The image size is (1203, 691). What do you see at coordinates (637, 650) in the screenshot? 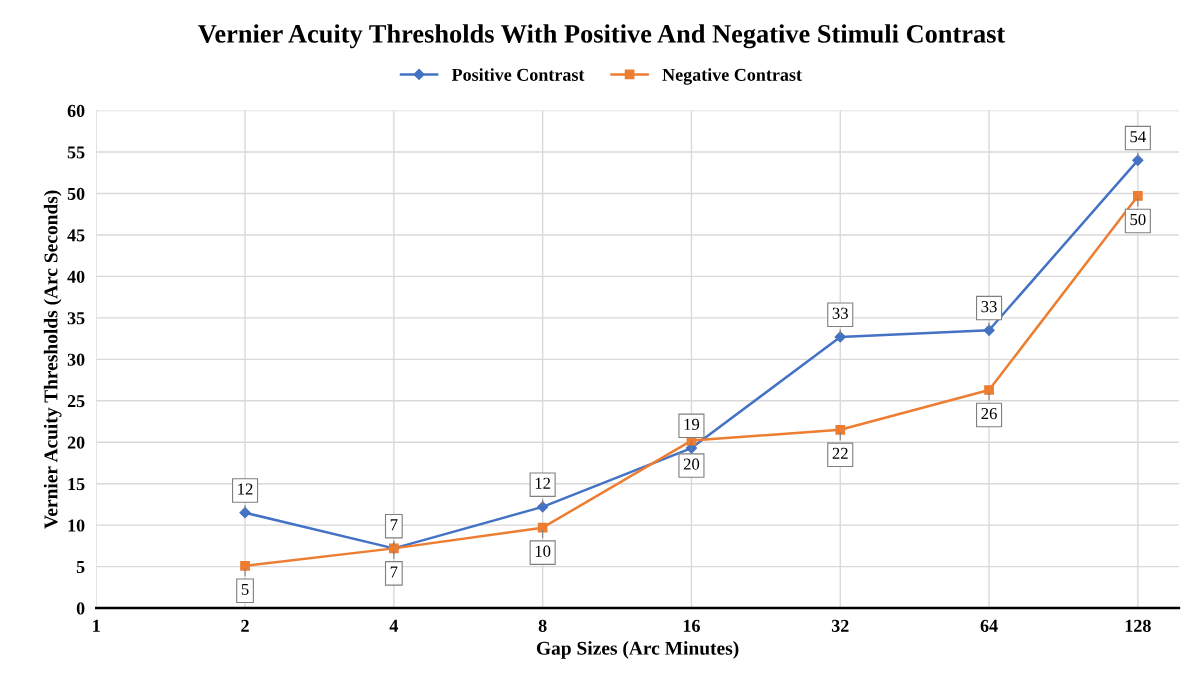
I see `x-axis-title: Gap Sizes (Arc Minutes)` at bounding box center [637, 650].